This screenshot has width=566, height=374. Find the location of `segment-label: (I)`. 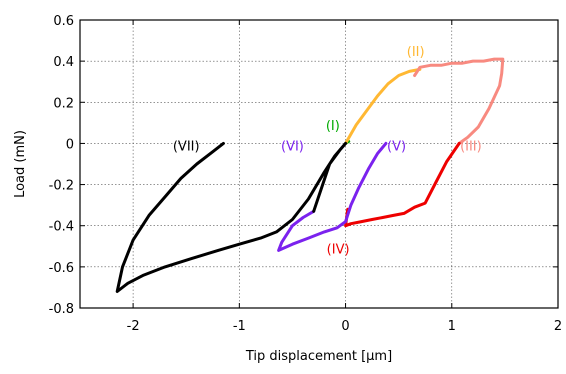

segment-label: (I) is located at coordinates (333, 126).